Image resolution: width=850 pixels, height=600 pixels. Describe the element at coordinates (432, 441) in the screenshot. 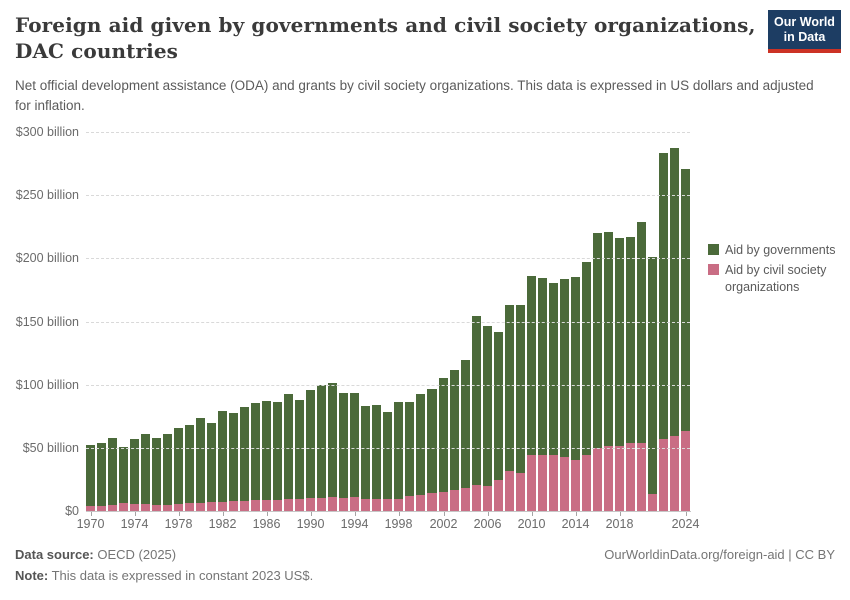

I see `bar-governments-2001` at that location.